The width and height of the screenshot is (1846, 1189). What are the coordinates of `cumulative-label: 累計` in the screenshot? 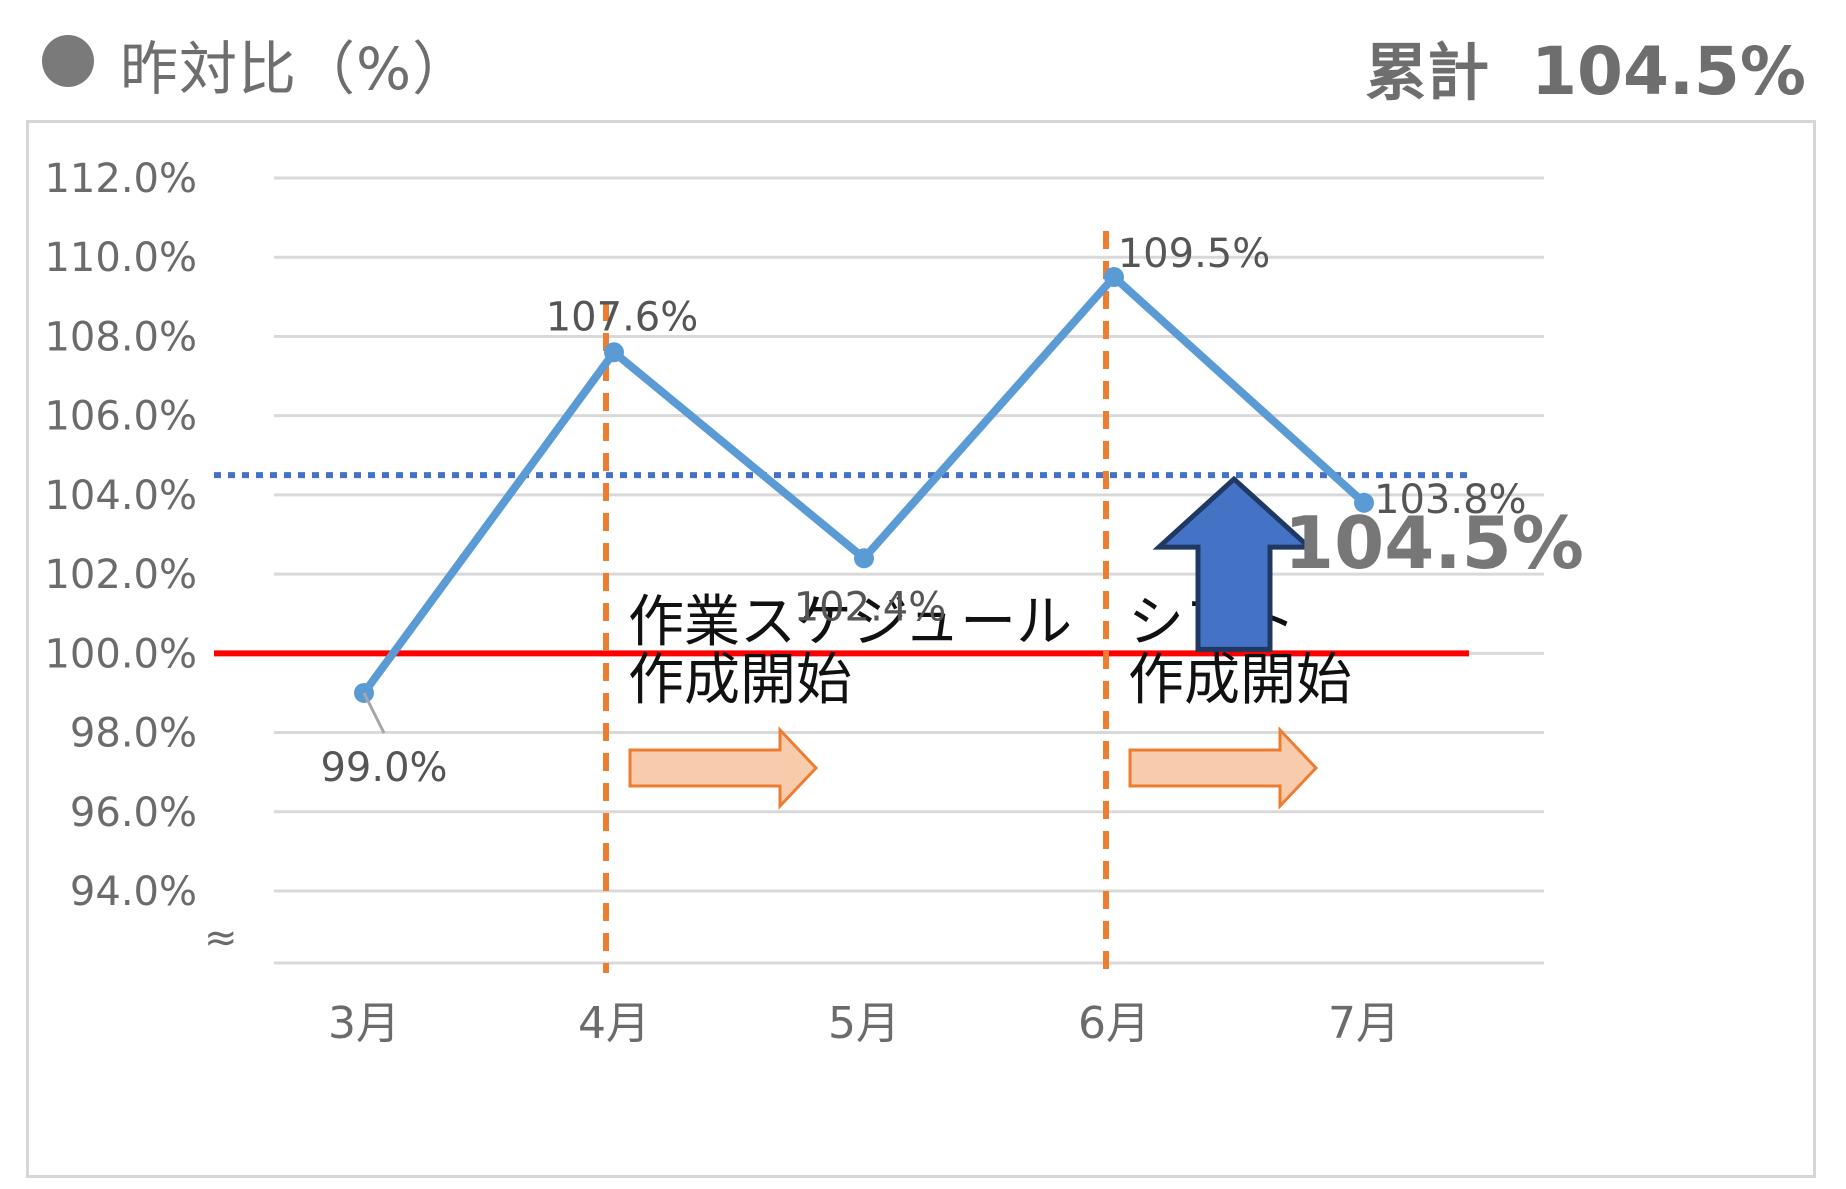 It's located at (1427, 72).